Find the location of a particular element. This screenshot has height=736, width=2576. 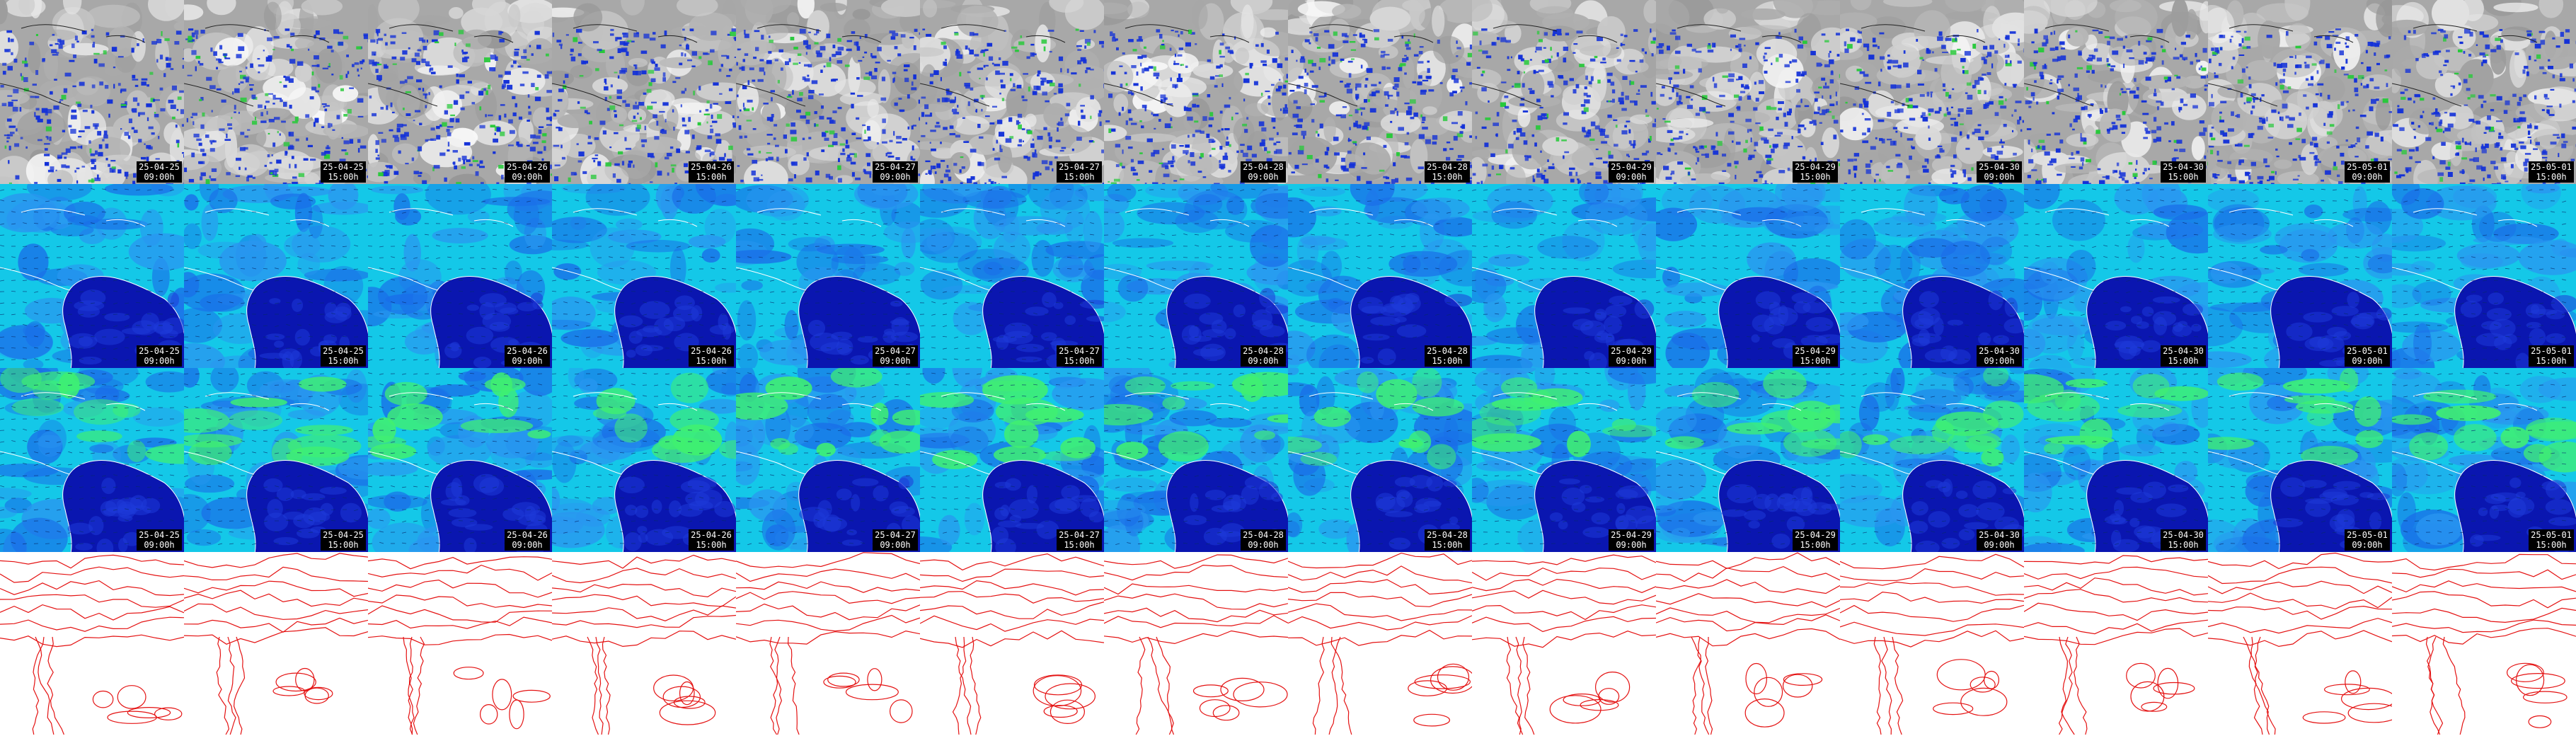

wind-low-level-panel: 25-04-29 09:00h is located at coordinates (1564, 276).